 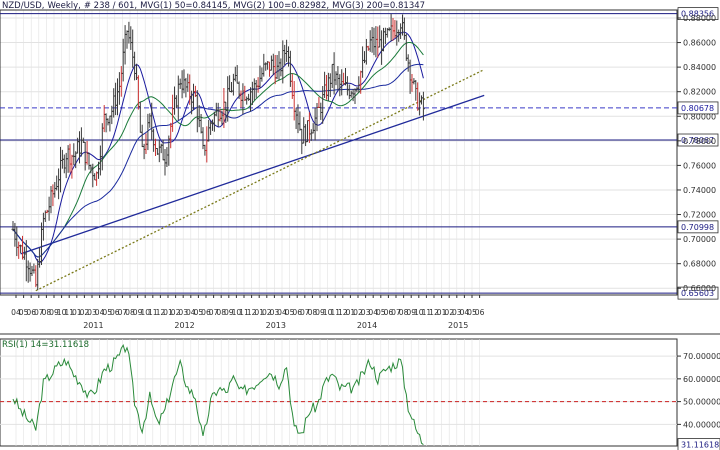 I want to click on level-label: 0.80678, so click(x=697, y=108).